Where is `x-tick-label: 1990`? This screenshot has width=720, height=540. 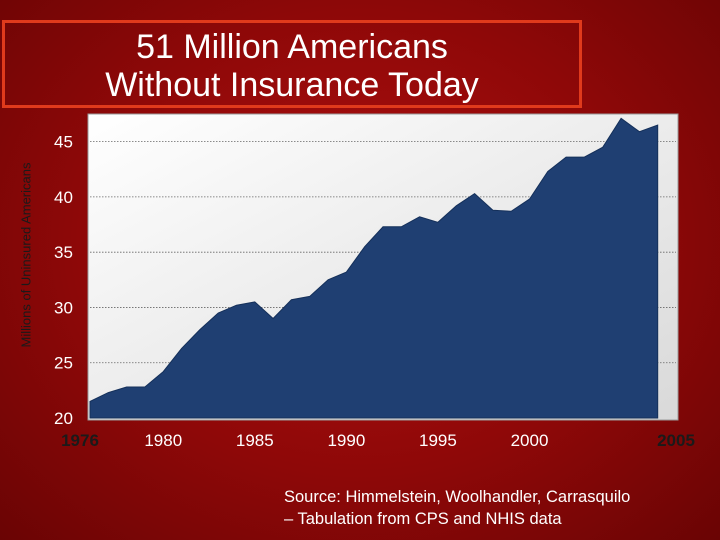
x-tick-label: 1990 is located at coordinates (346, 440).